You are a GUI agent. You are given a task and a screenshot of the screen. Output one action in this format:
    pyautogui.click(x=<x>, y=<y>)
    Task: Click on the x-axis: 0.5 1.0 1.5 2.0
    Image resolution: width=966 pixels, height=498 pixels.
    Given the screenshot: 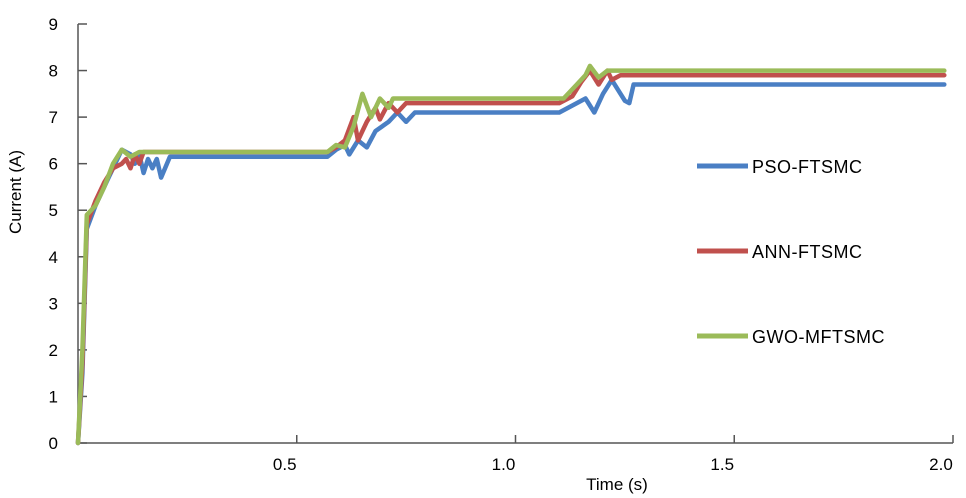 What is the action you would take?
    pyautogui.click(x=516, y=454)
    